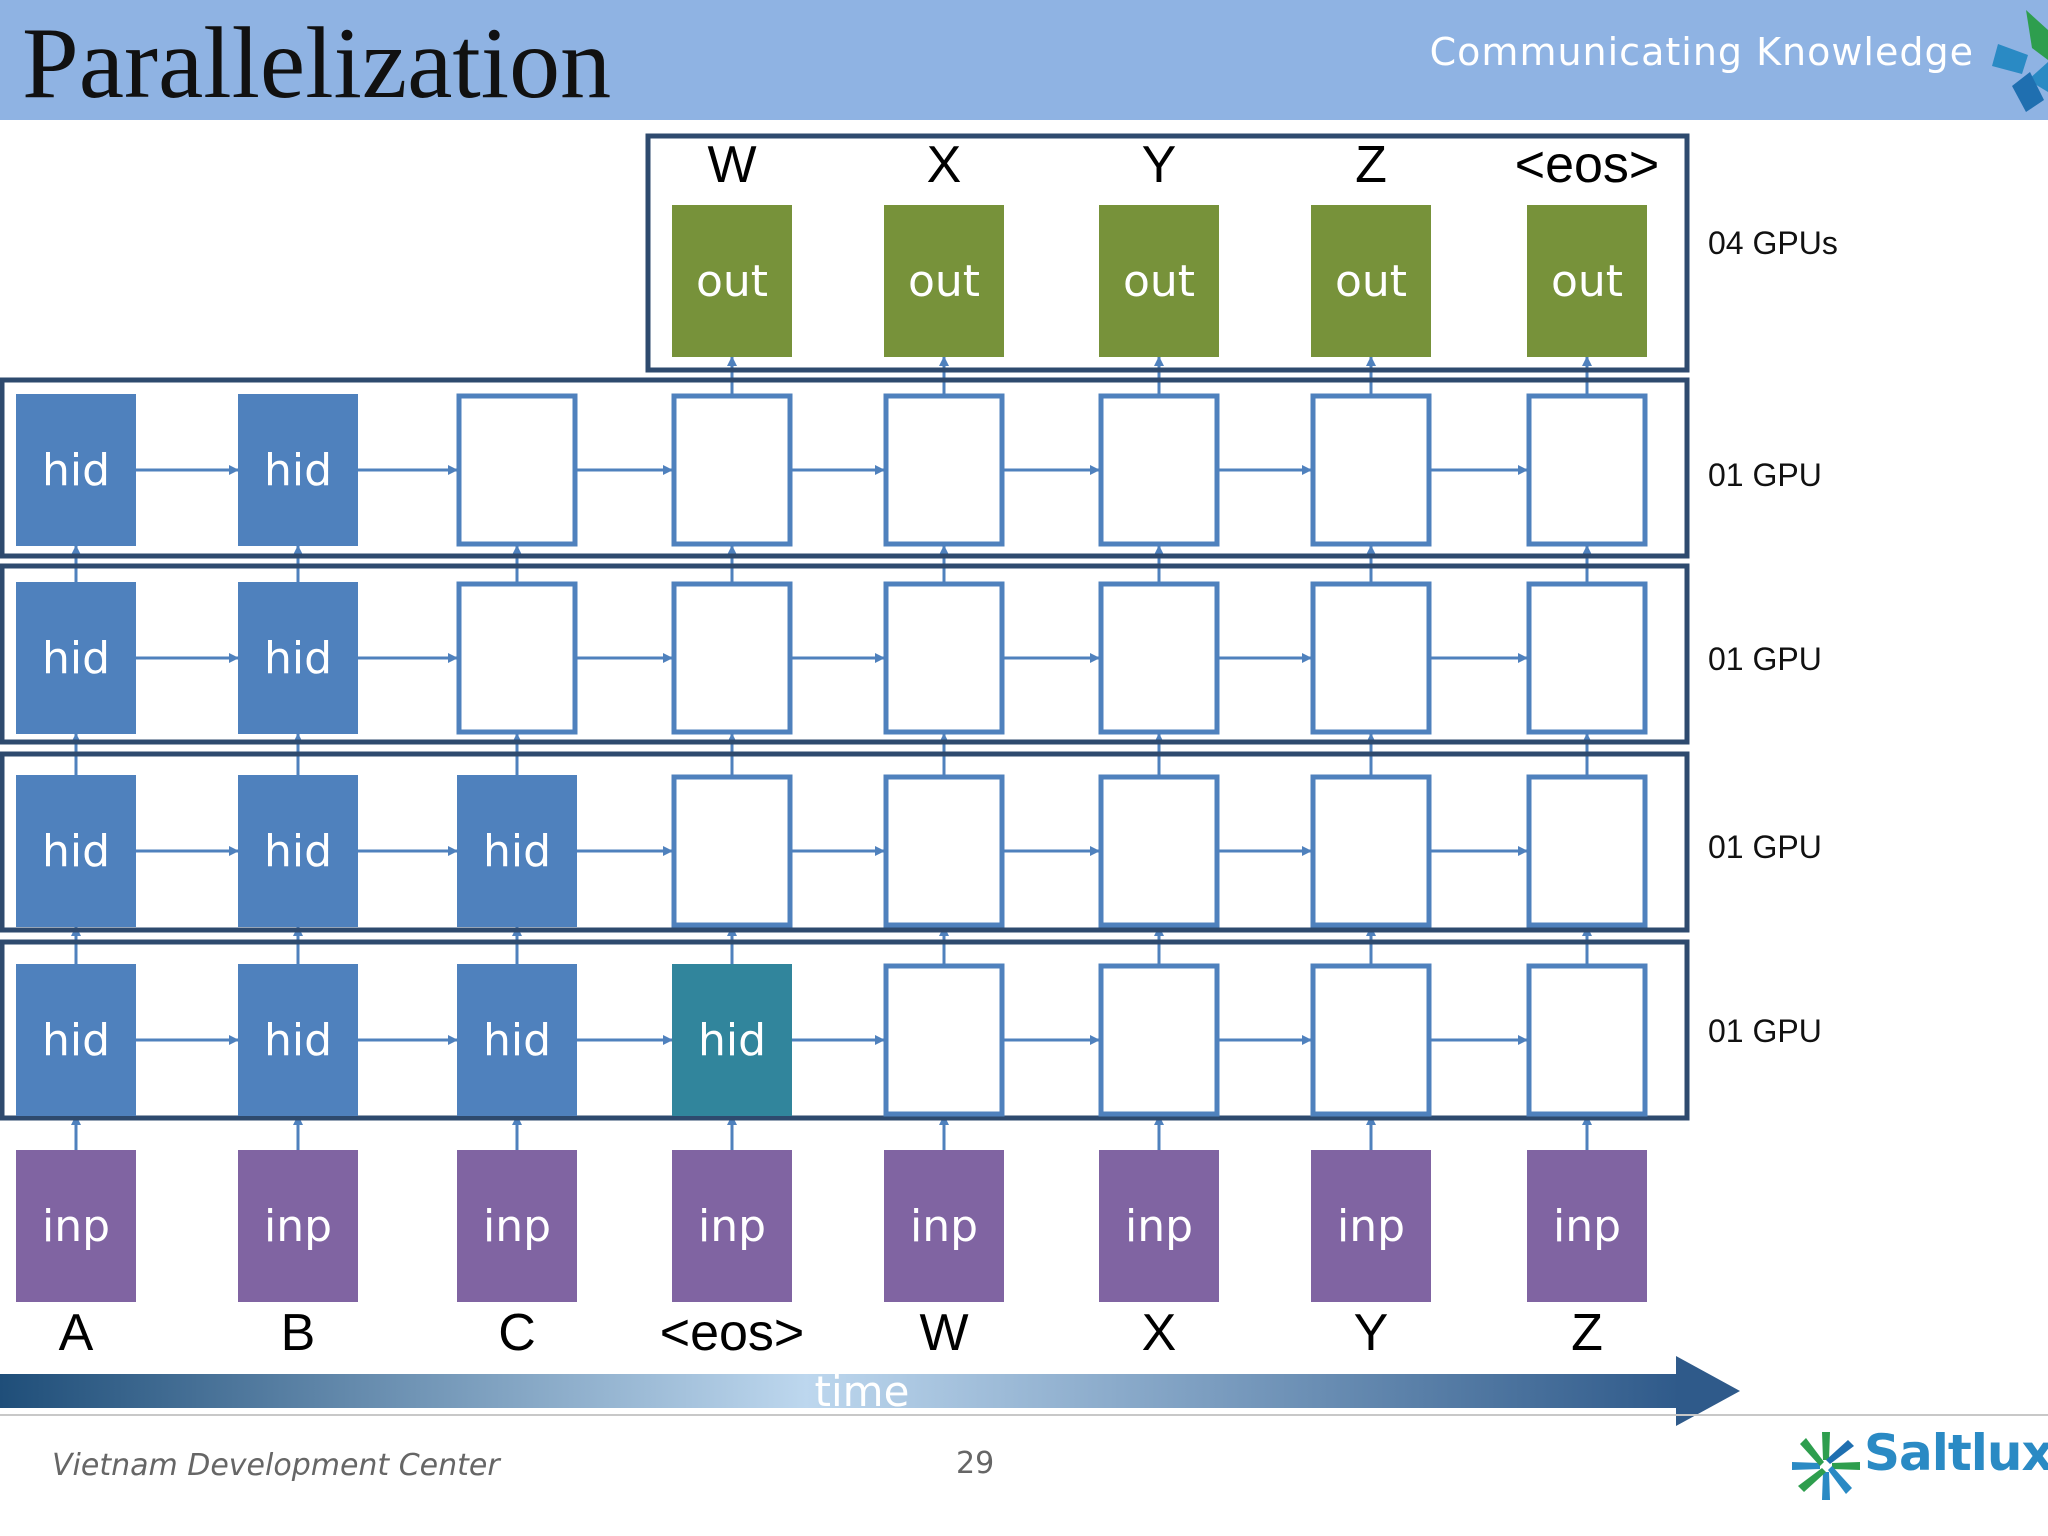 This screenshot has width=2048, height=1536. What do you see at coordinates (1701, 52) in the screenshot?
I see `slide-tagline: Communicating Knowledge` at bounding box center [1701, 52].